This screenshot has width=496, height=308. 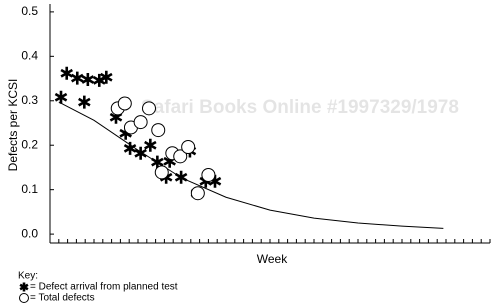 I want to click on y-axis-label: Defects per KCSI, so click(x=13, y=125).